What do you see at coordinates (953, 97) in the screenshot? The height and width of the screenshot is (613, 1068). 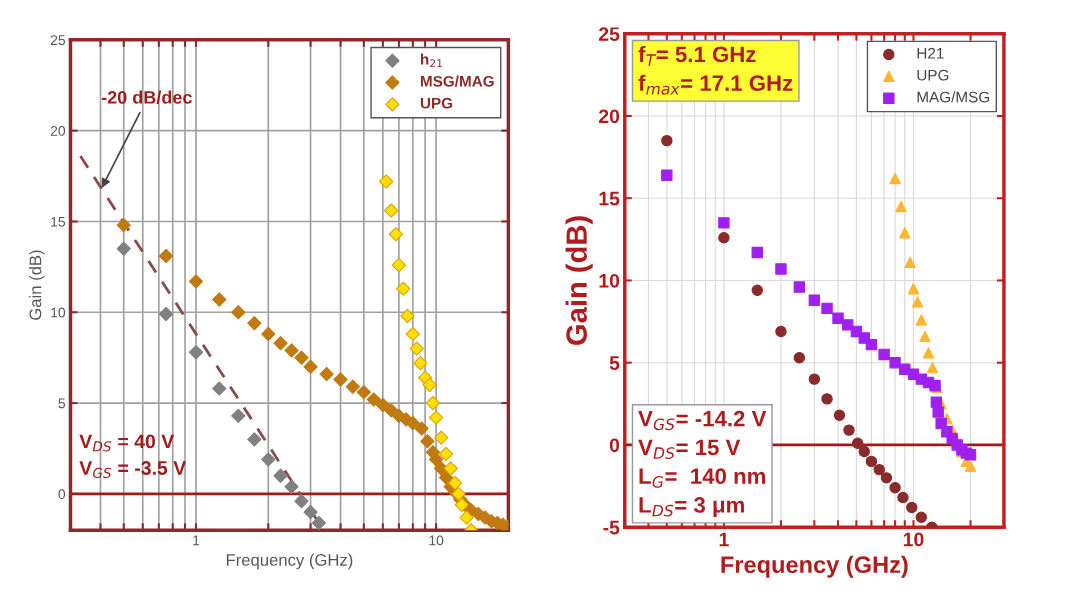 I see `legend-label: MAG/MSG` at bounding box center [953, 97].